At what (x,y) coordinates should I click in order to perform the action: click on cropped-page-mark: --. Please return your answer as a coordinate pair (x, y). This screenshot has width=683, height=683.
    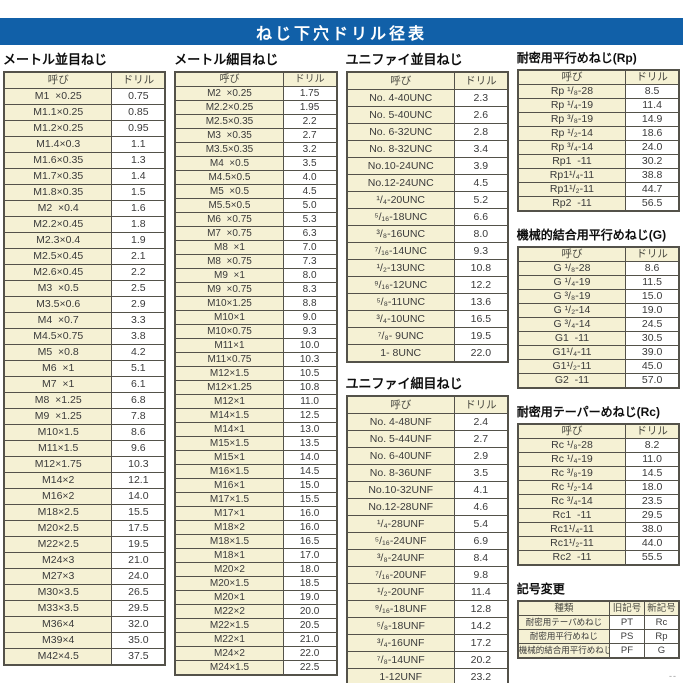
    Looking at the image, I should click on (673, 676).